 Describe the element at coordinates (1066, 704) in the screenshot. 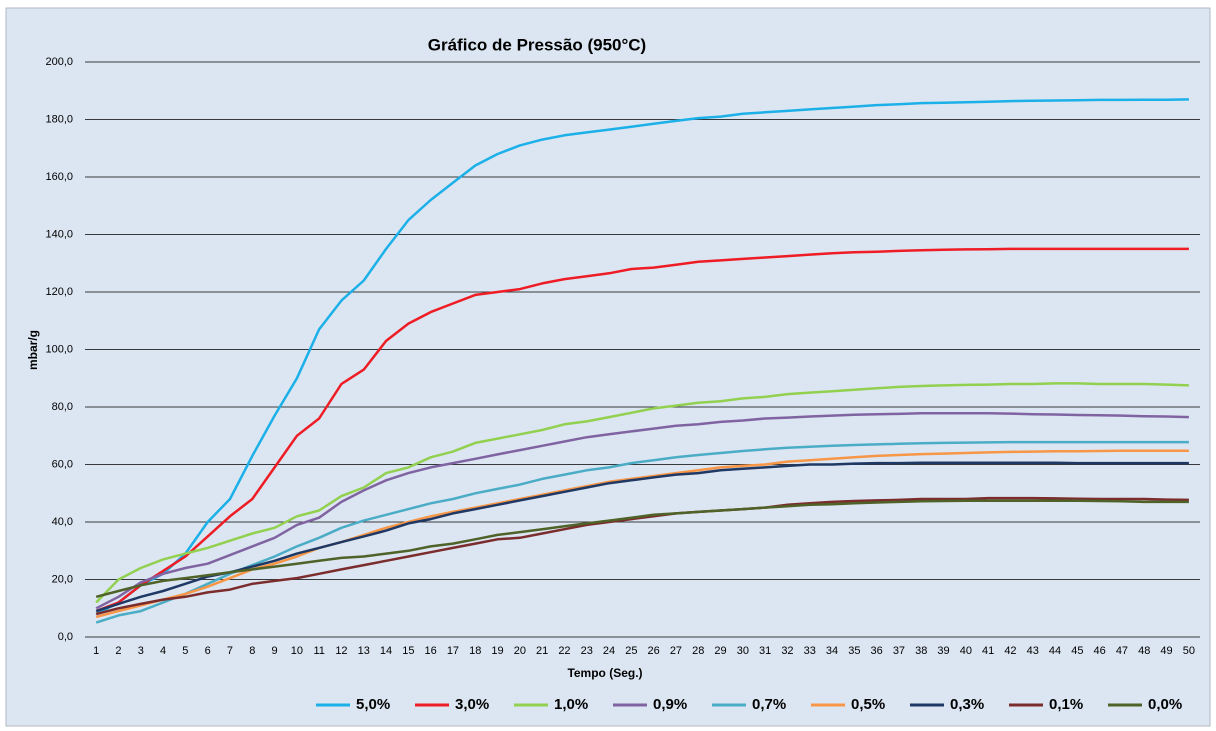

I see `legend-label: 0,1%` at that location.